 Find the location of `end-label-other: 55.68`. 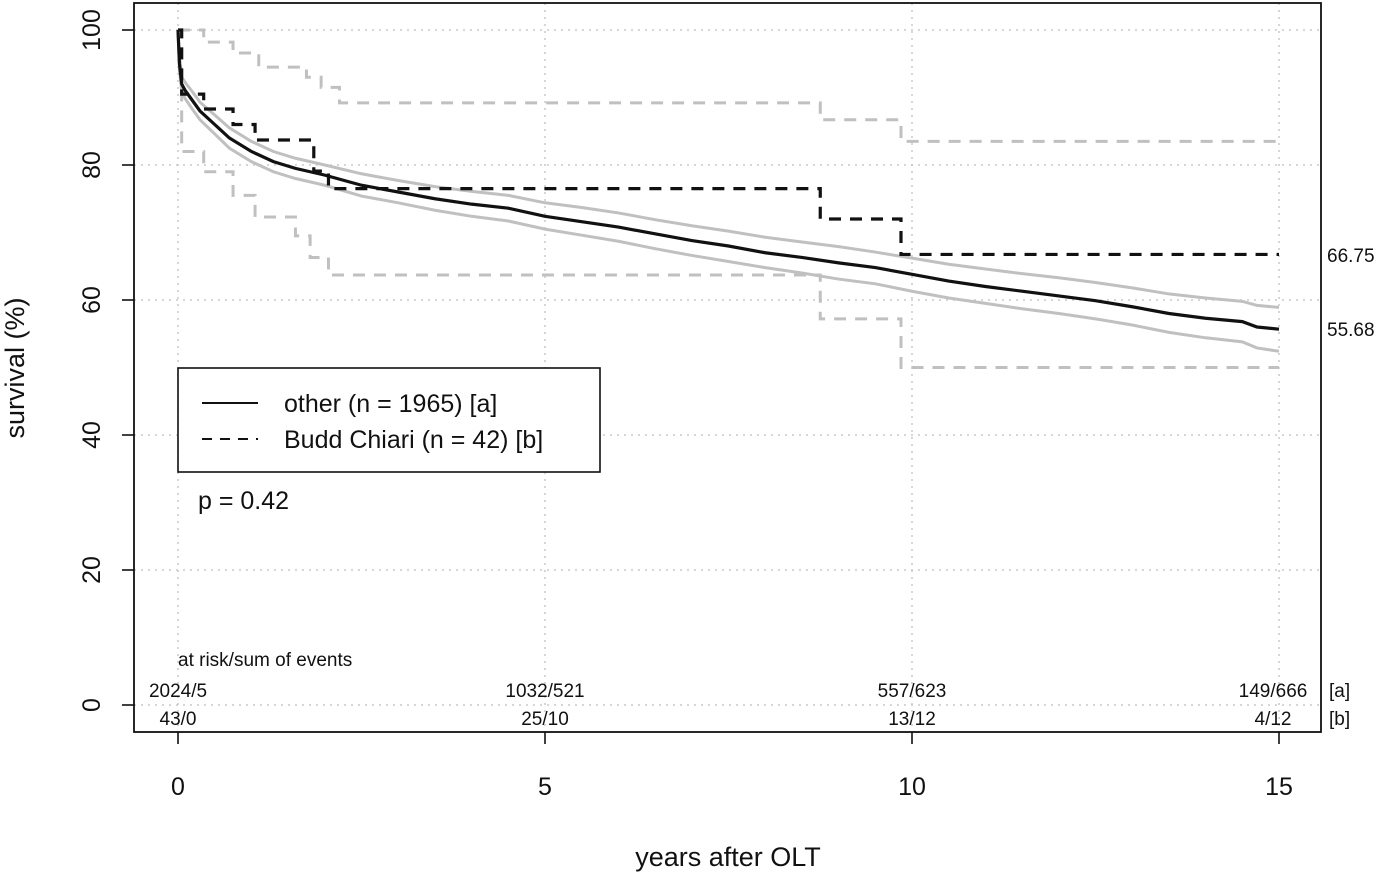

end-label-other: 55.68 is located at coordinates (1351, 330).